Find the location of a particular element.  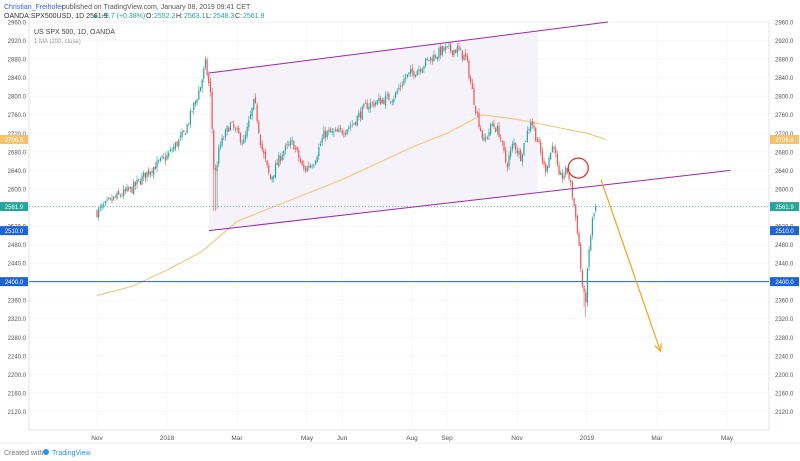

y-tick-label: 2600.0 is located at coordinates (784, 190).